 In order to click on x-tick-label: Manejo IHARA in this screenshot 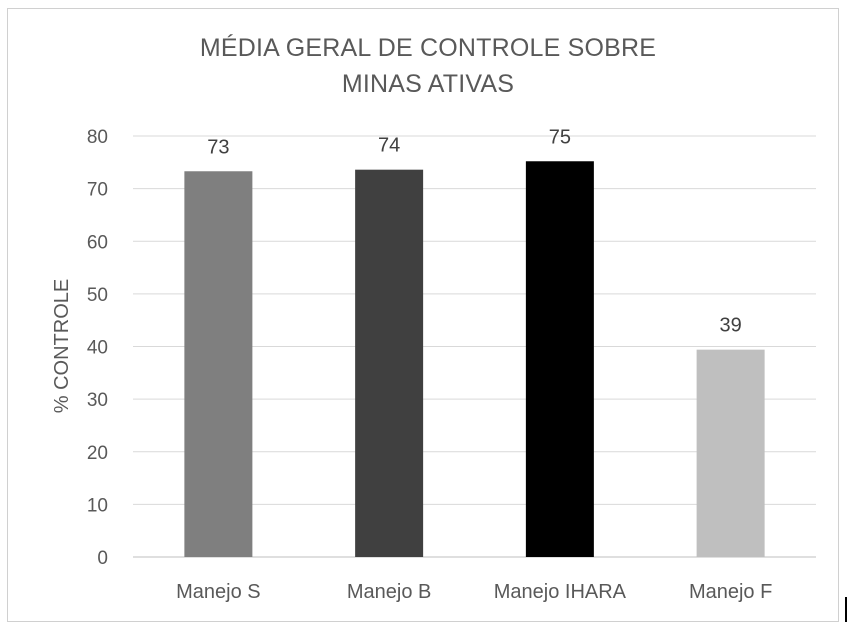, I will do `click(560, 592)`.